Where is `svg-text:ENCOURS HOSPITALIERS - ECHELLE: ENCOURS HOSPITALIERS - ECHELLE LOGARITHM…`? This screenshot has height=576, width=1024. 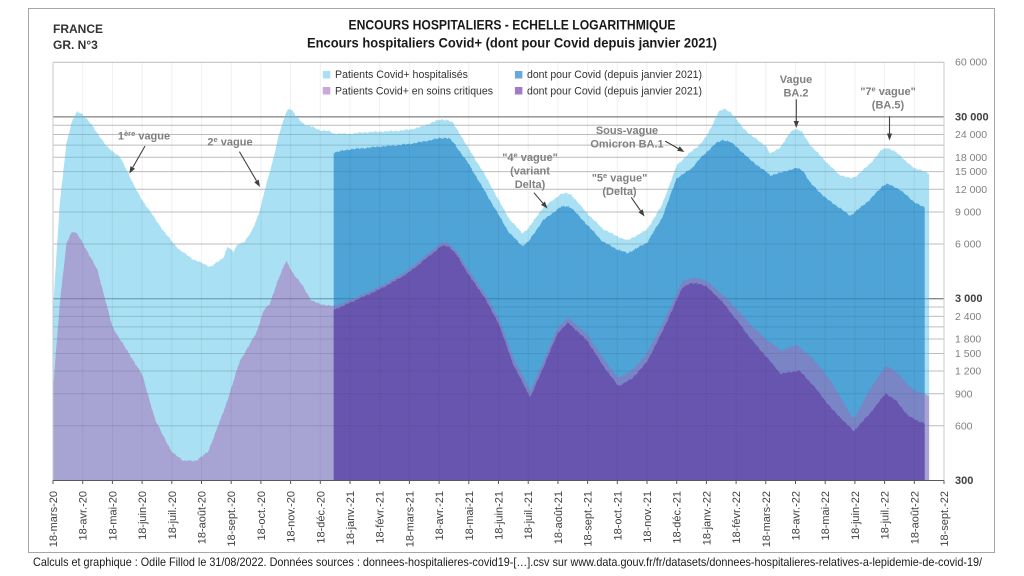 svg-text:ENCOURS HOSPITALIERS - ECHELLE: ENCOURS HOSPITALIERS - ECHELLE LOGARITHM… is located at coordinates (512, 25).